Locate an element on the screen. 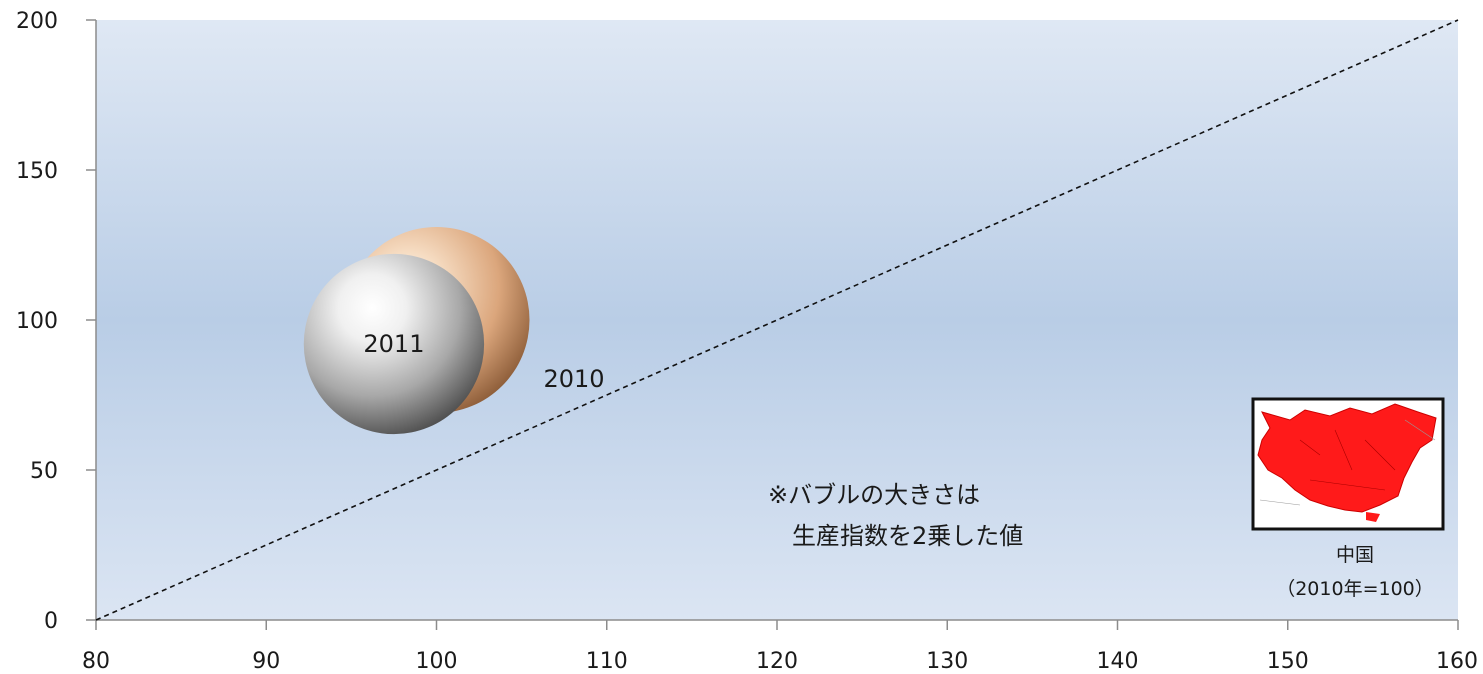  bubble-label-2011: 2011 is located at coordinates (393, 344).